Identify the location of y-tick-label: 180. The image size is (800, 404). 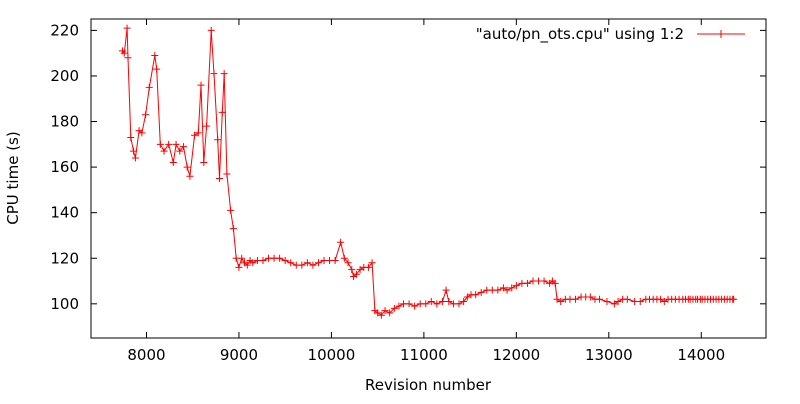
(64, 122).